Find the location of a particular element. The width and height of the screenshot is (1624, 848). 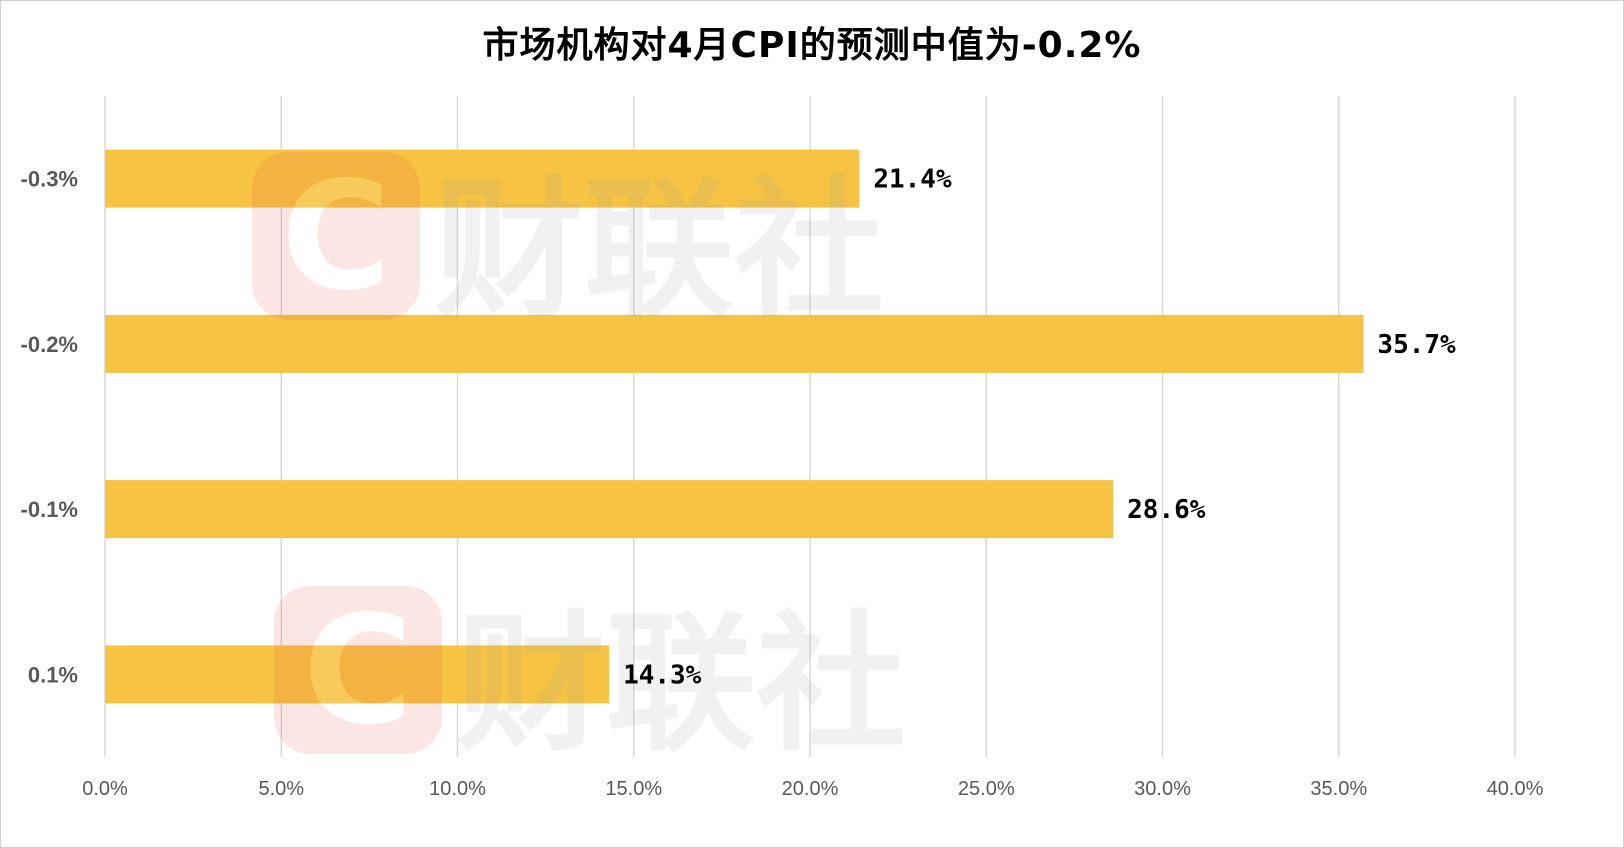

data-label: 28.6% is located at coordinates (1166, 510).